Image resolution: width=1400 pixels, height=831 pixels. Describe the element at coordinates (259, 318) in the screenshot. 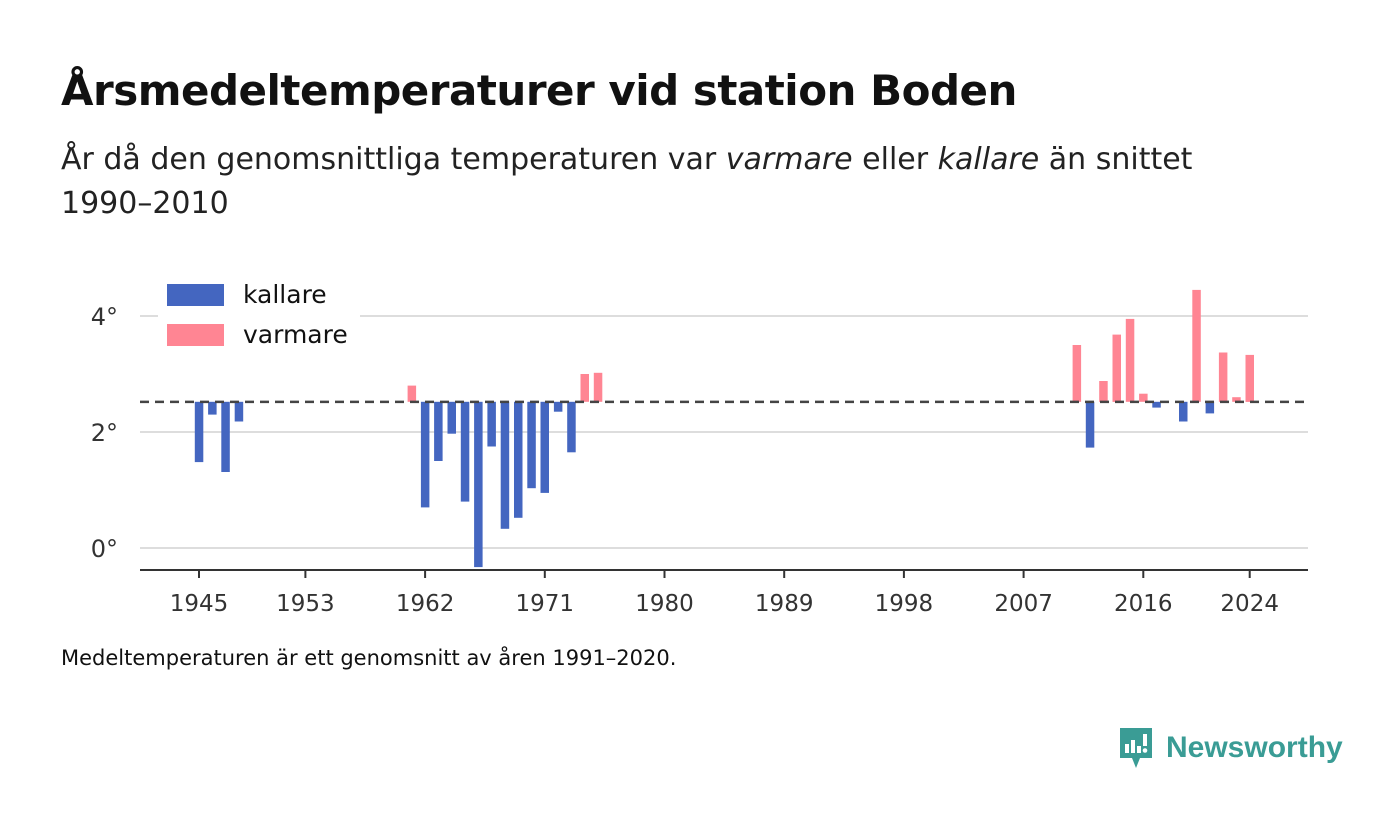

I see `legend: kallare varmare` at that location.